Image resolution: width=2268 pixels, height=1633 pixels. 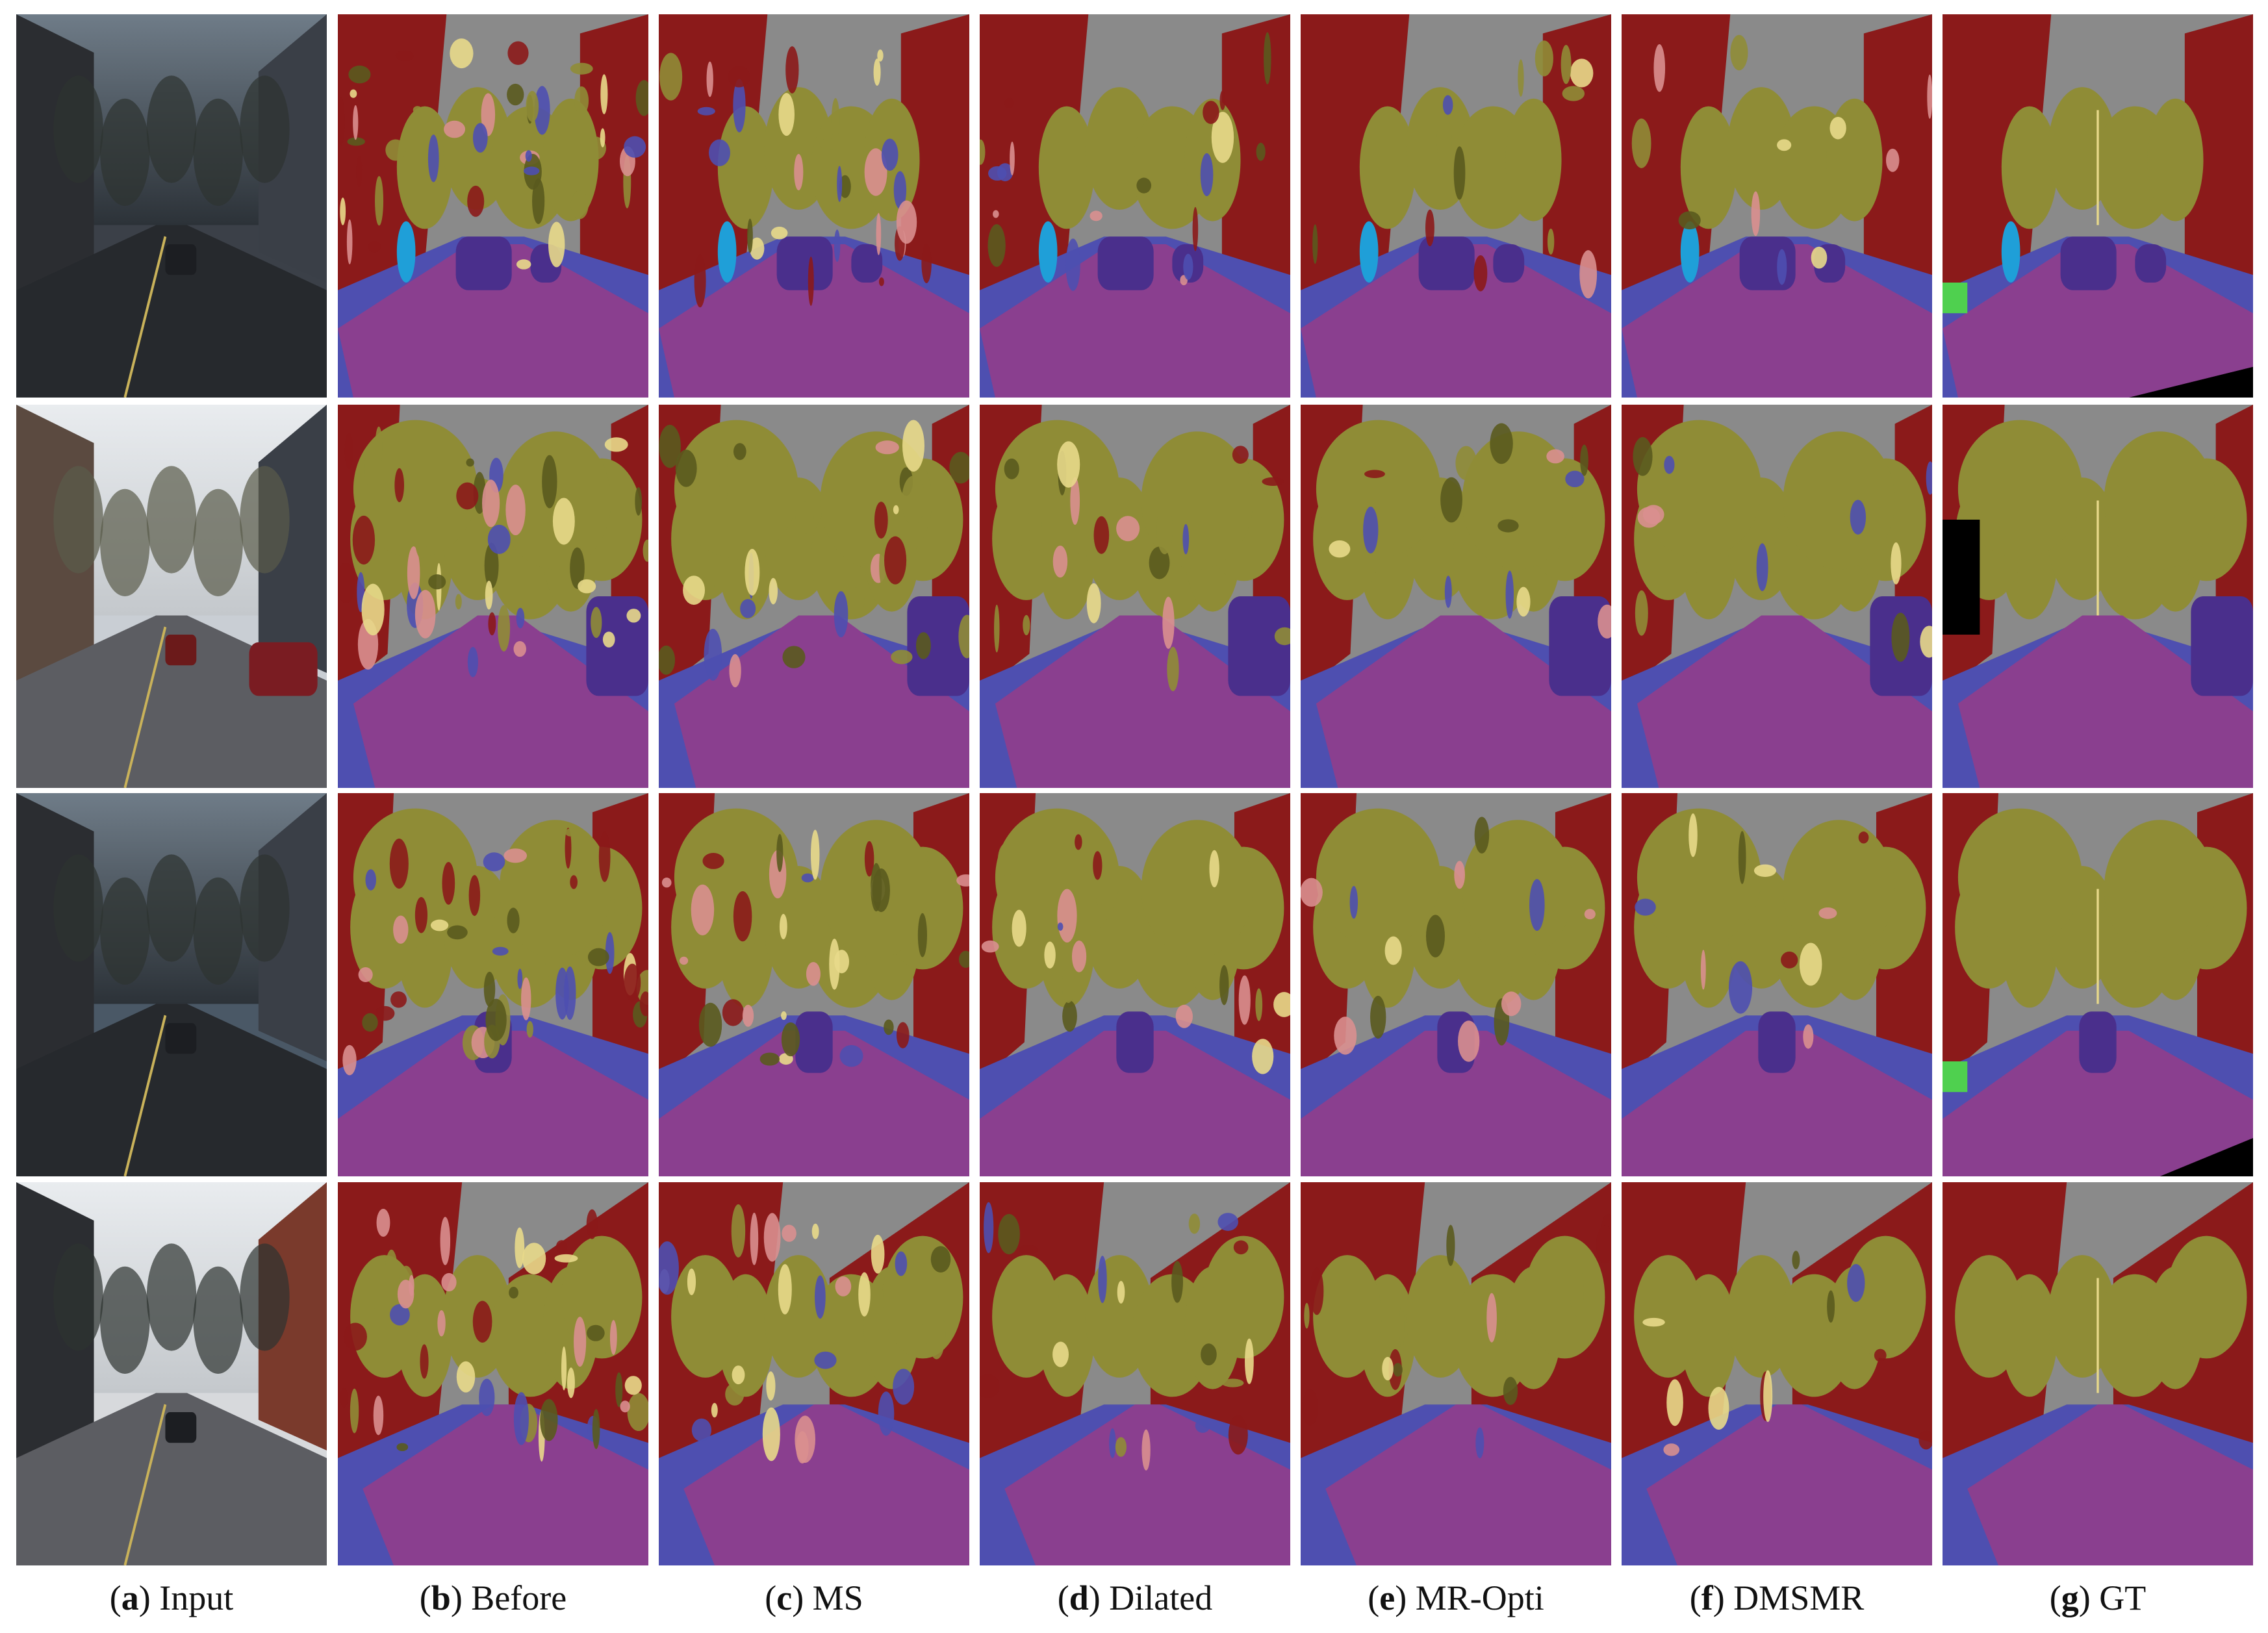 I want to click on caption-label: ) Before, so click(x=508, y=1597).